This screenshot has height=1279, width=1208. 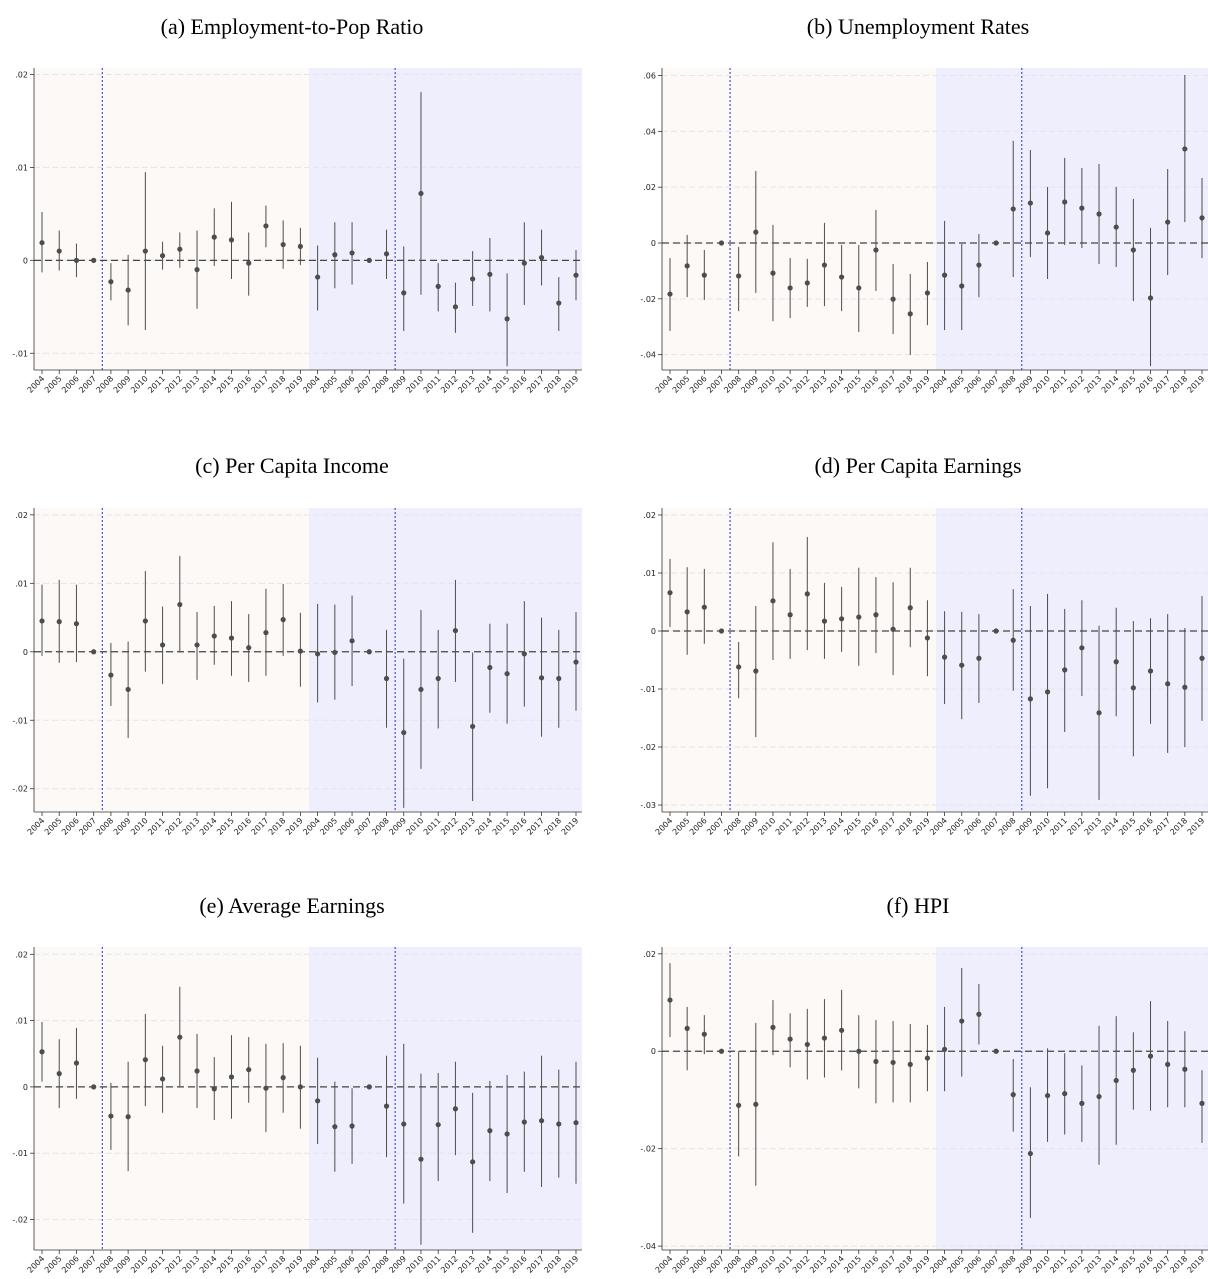 What do you see at coordinates (20, 1153) in the screenshot?
I see `y-tick-label: -.01` at bounding box center [20, 1153].